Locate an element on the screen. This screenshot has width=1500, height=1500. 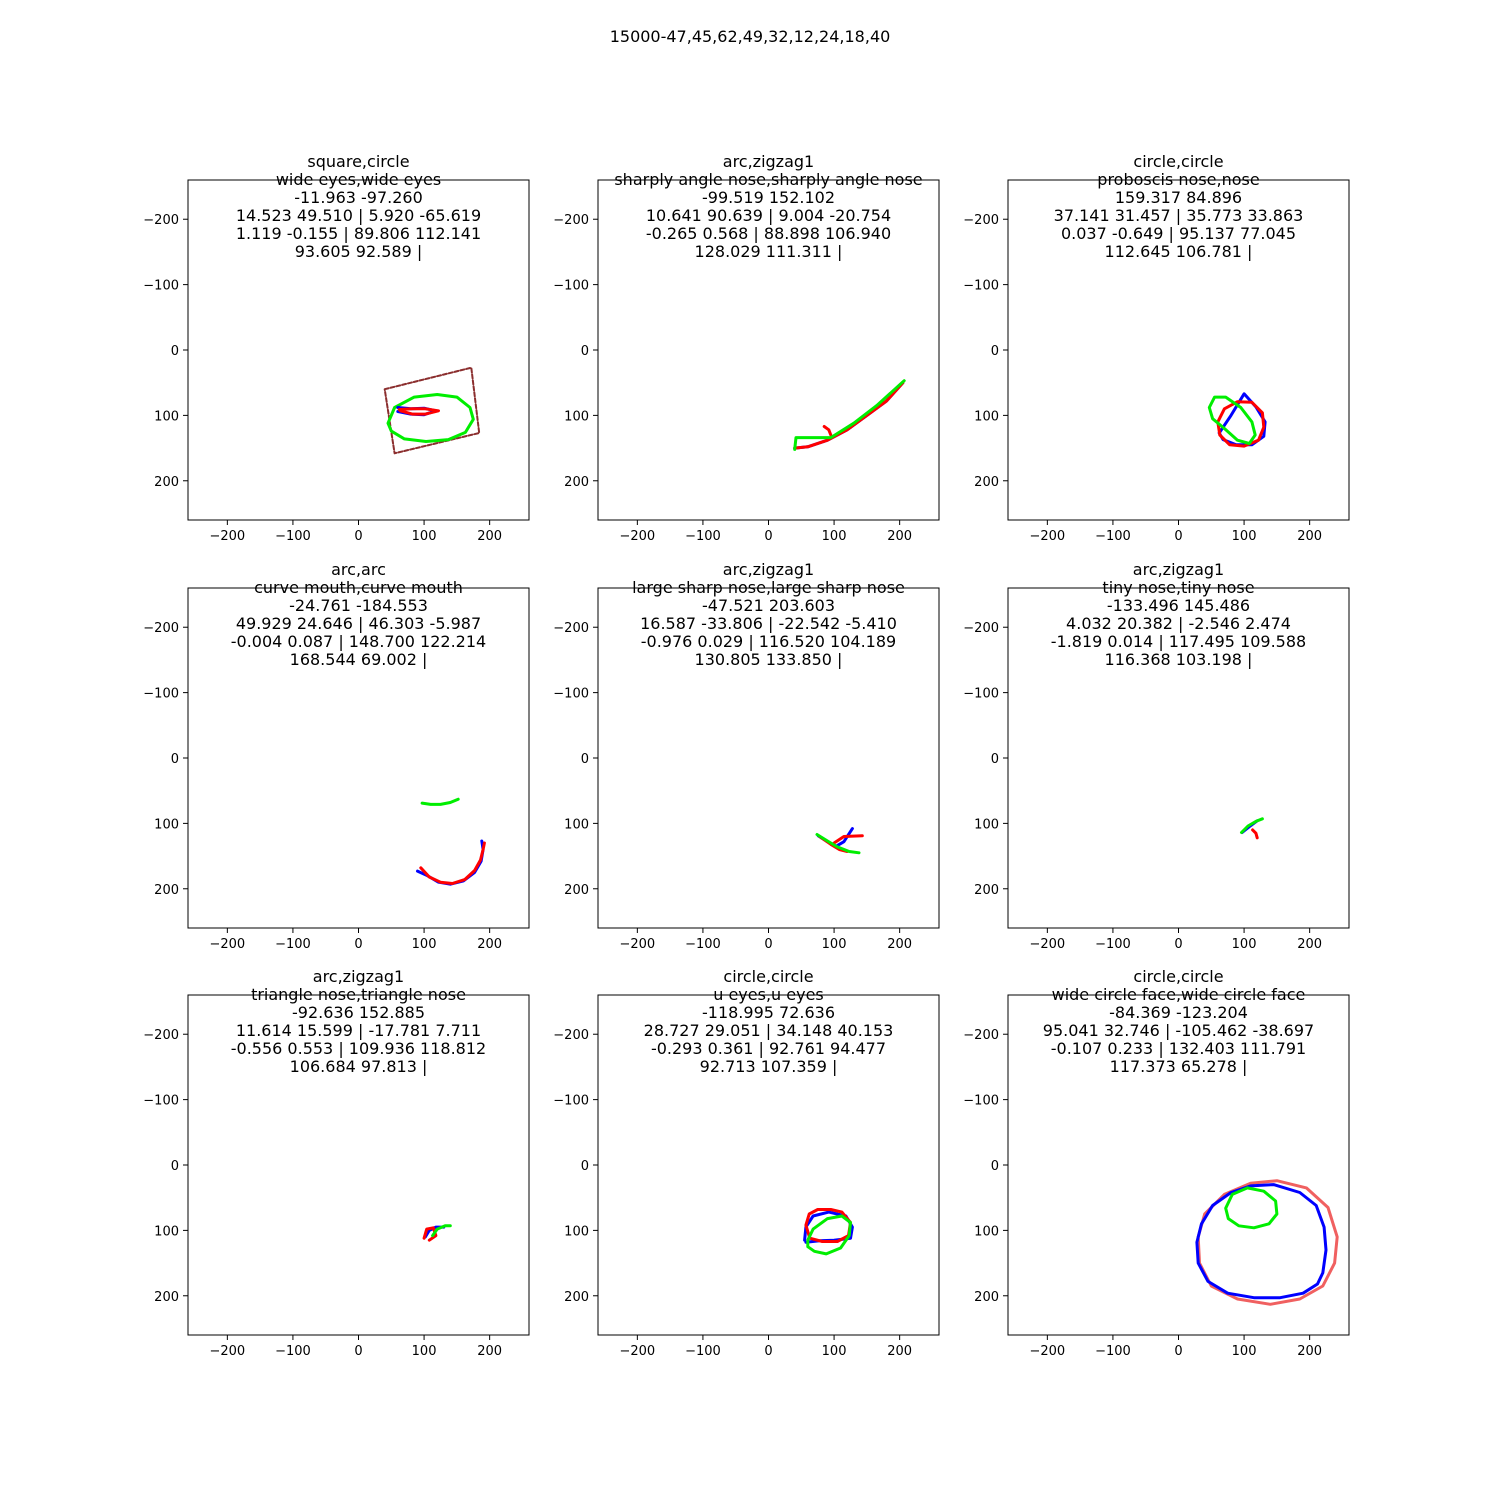
subplot-title-line: tiny nose,tiny nose is located at coordinates (1178, 587).